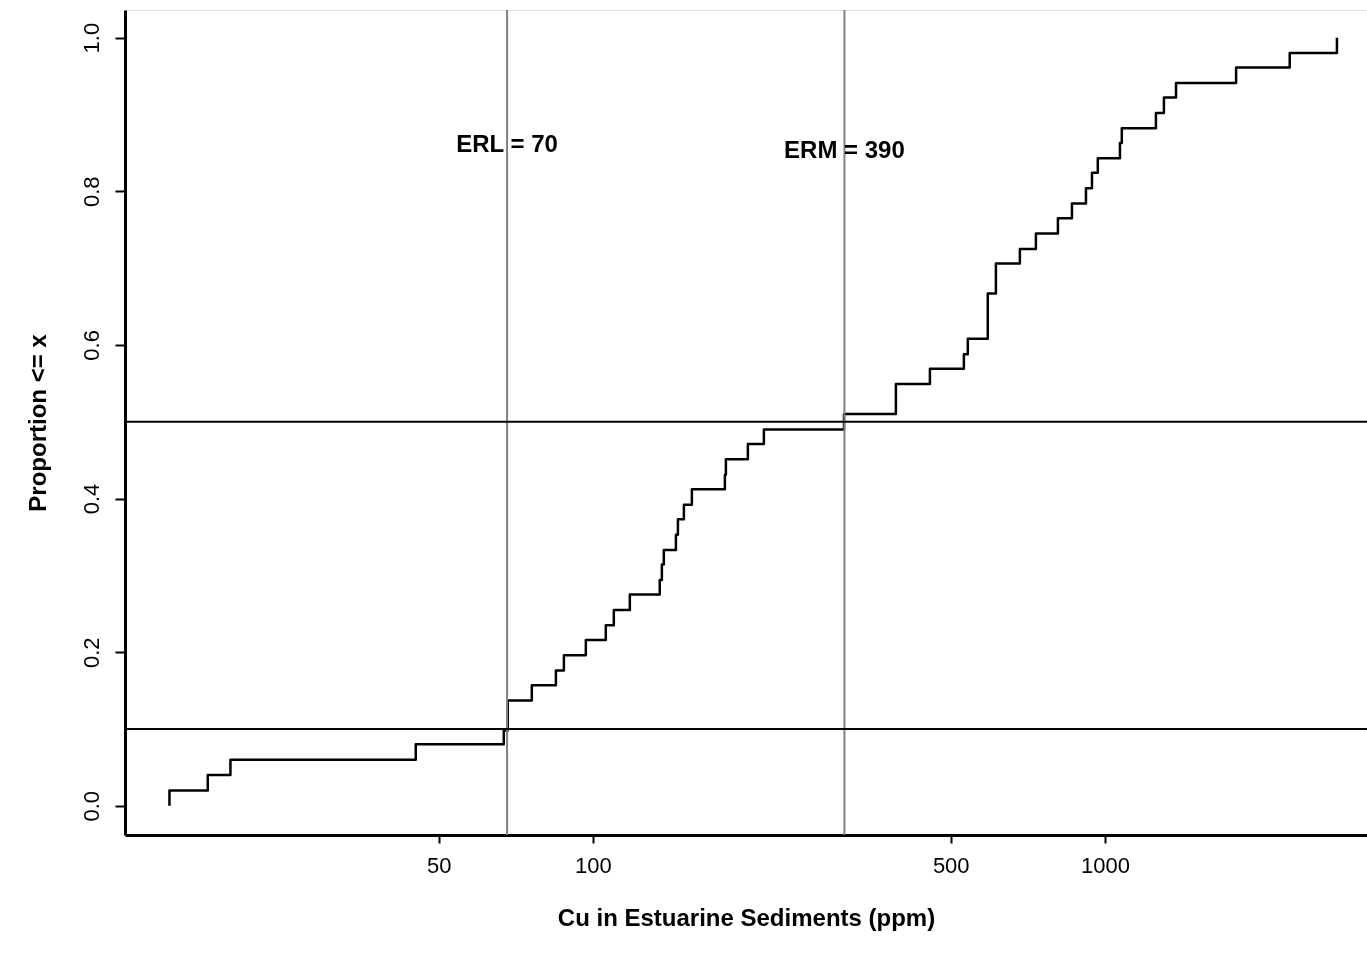 This screenshot has width=1367, height=962. I want to click on y-tick-label: 0.6, so click(91, 345).